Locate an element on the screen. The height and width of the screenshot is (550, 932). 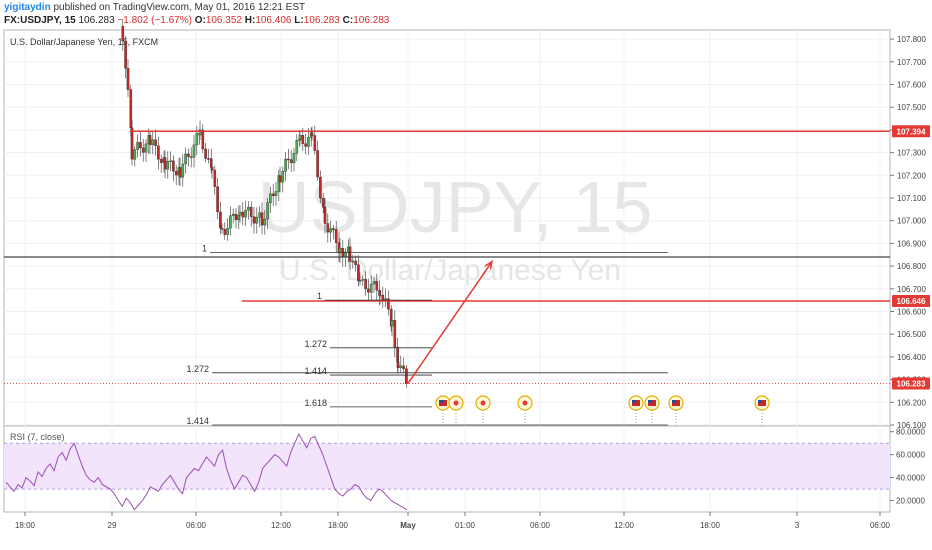
x-tick-label: 12:00 is located at coordinates (281, 525).